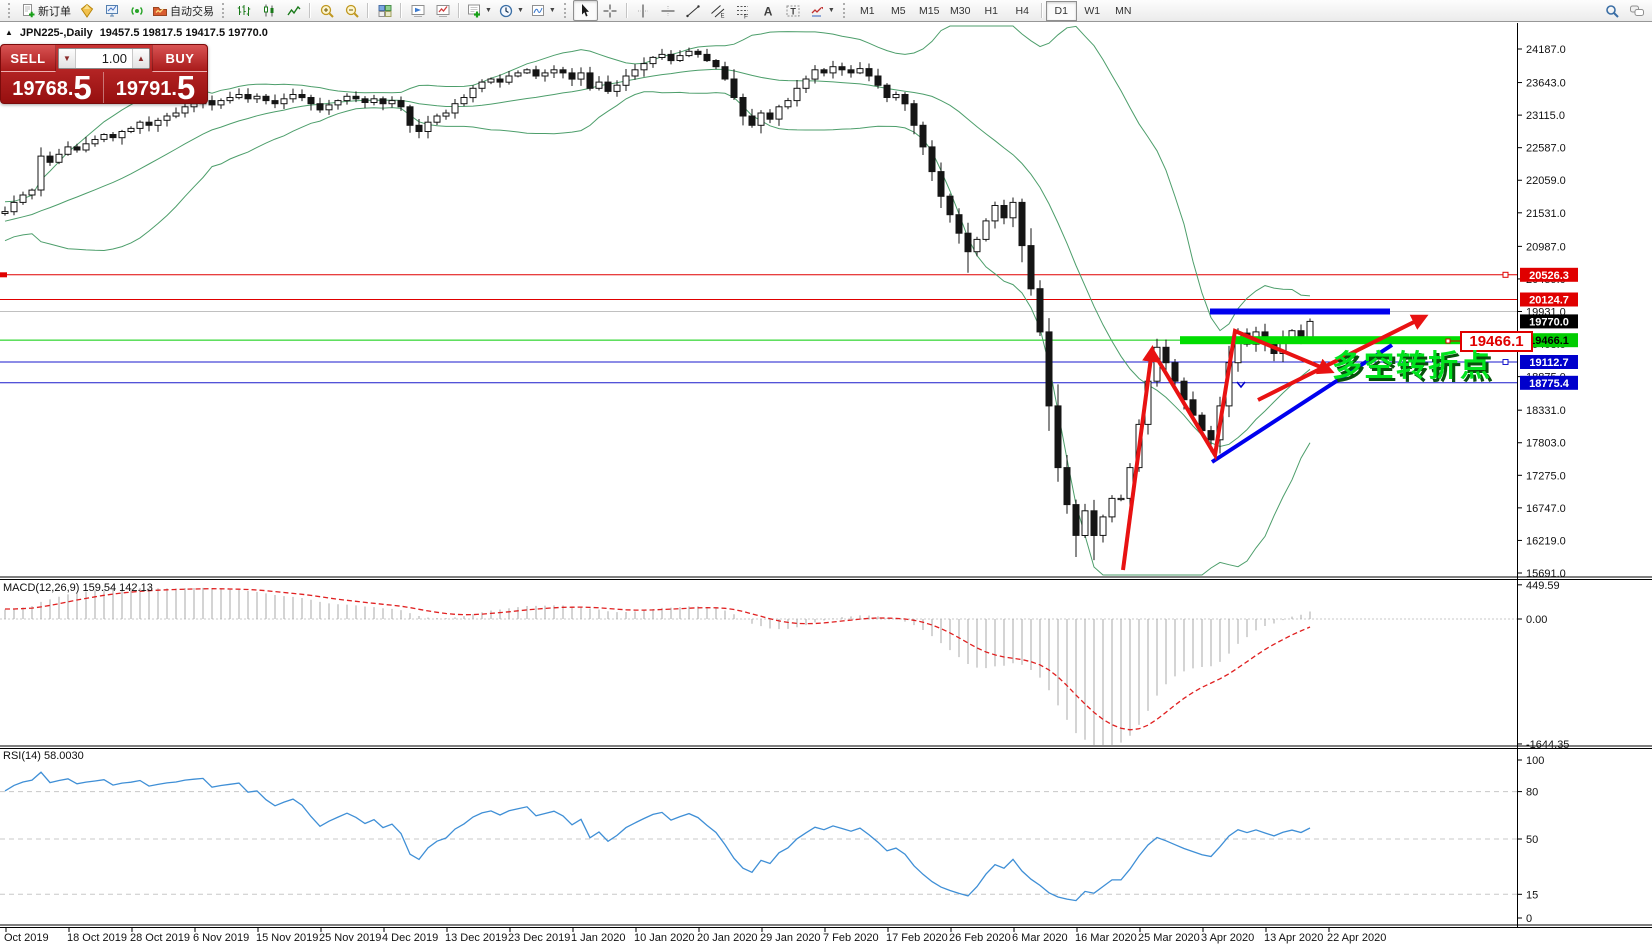 This screenshot has height=945, width=1652. I want to click on horizontal-line-button, so click(668, 10).